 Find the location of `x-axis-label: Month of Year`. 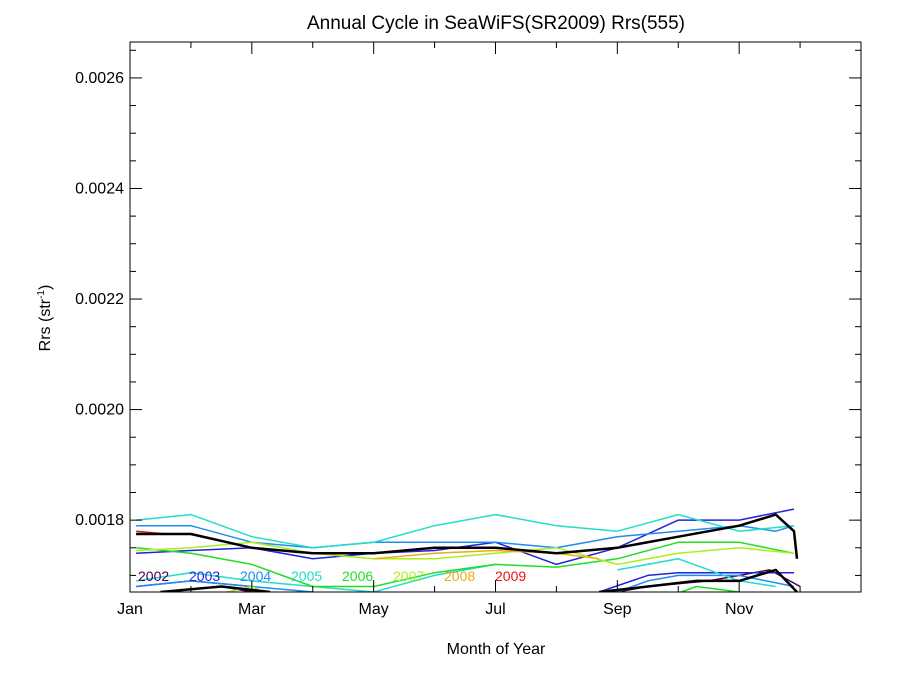

x-axis-label: Month of Year is located at coordinates (496, 649).